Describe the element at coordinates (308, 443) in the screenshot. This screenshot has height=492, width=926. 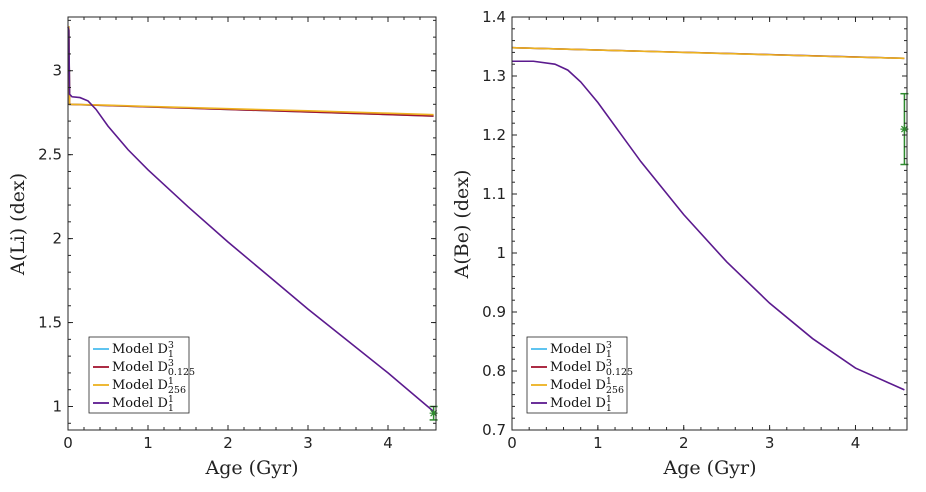
I see `lithium-x-tick-label: 3` at that location.